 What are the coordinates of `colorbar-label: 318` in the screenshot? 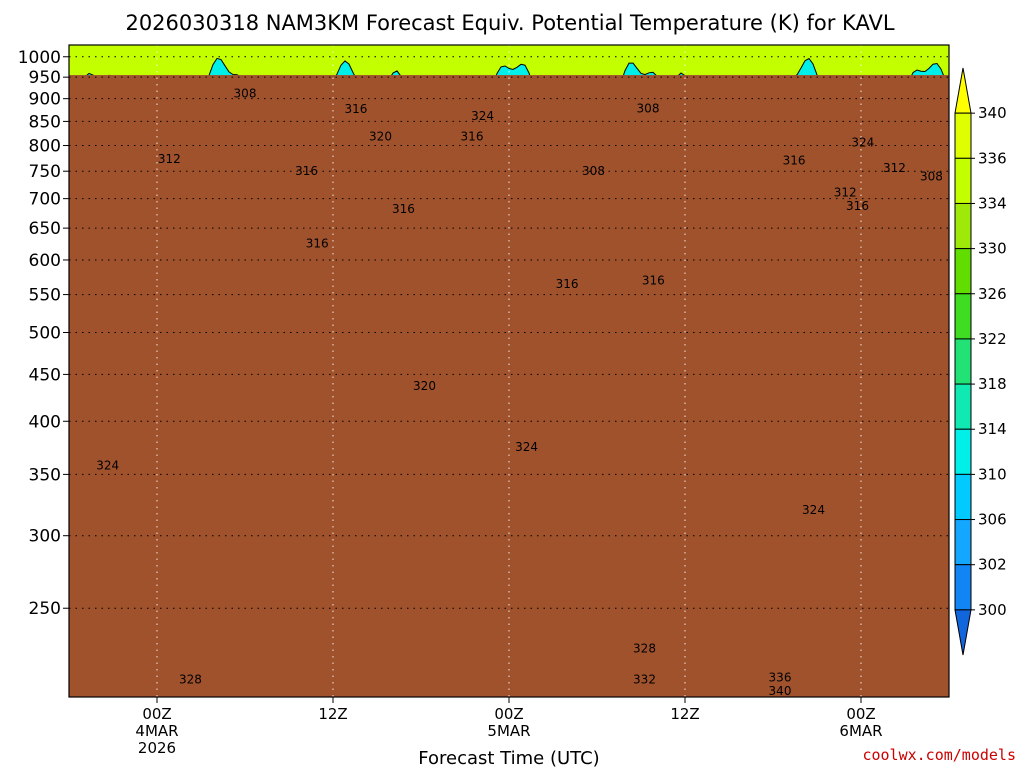 It's located at (992, 384).